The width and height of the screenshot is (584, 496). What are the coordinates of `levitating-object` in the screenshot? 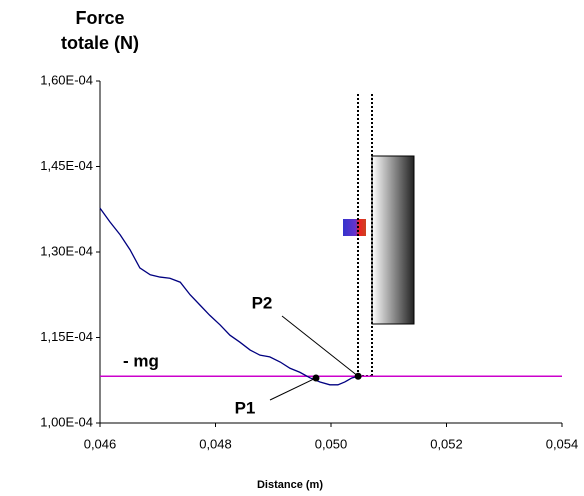 It's located at (354, 227).